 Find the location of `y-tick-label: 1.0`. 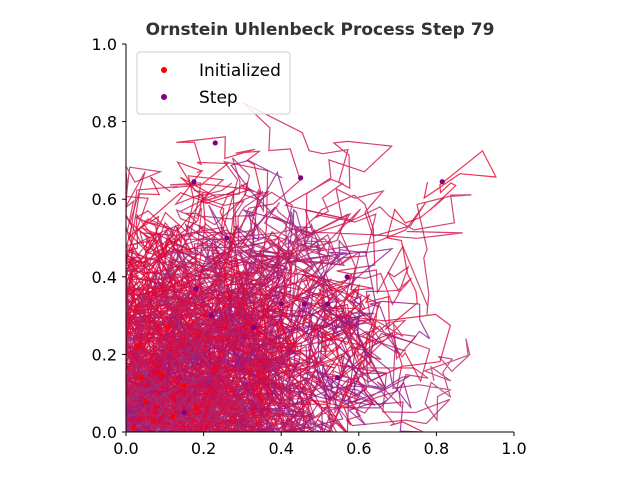

y-tick-label: 1.0 is located at coordinates (104, 44).